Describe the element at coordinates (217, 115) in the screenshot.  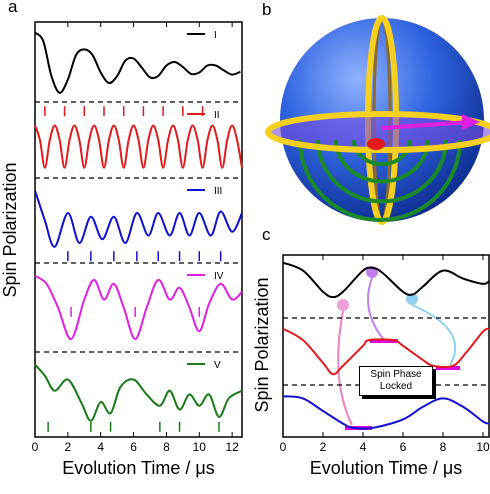
I see `legend-label: II` at that location.